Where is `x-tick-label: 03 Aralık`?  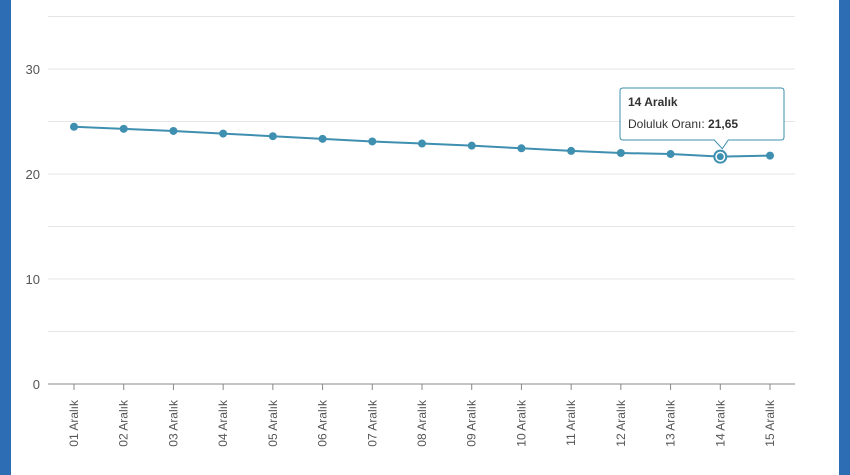
x-tick-label: 03 Aralık is located at coordinates (173, 423).